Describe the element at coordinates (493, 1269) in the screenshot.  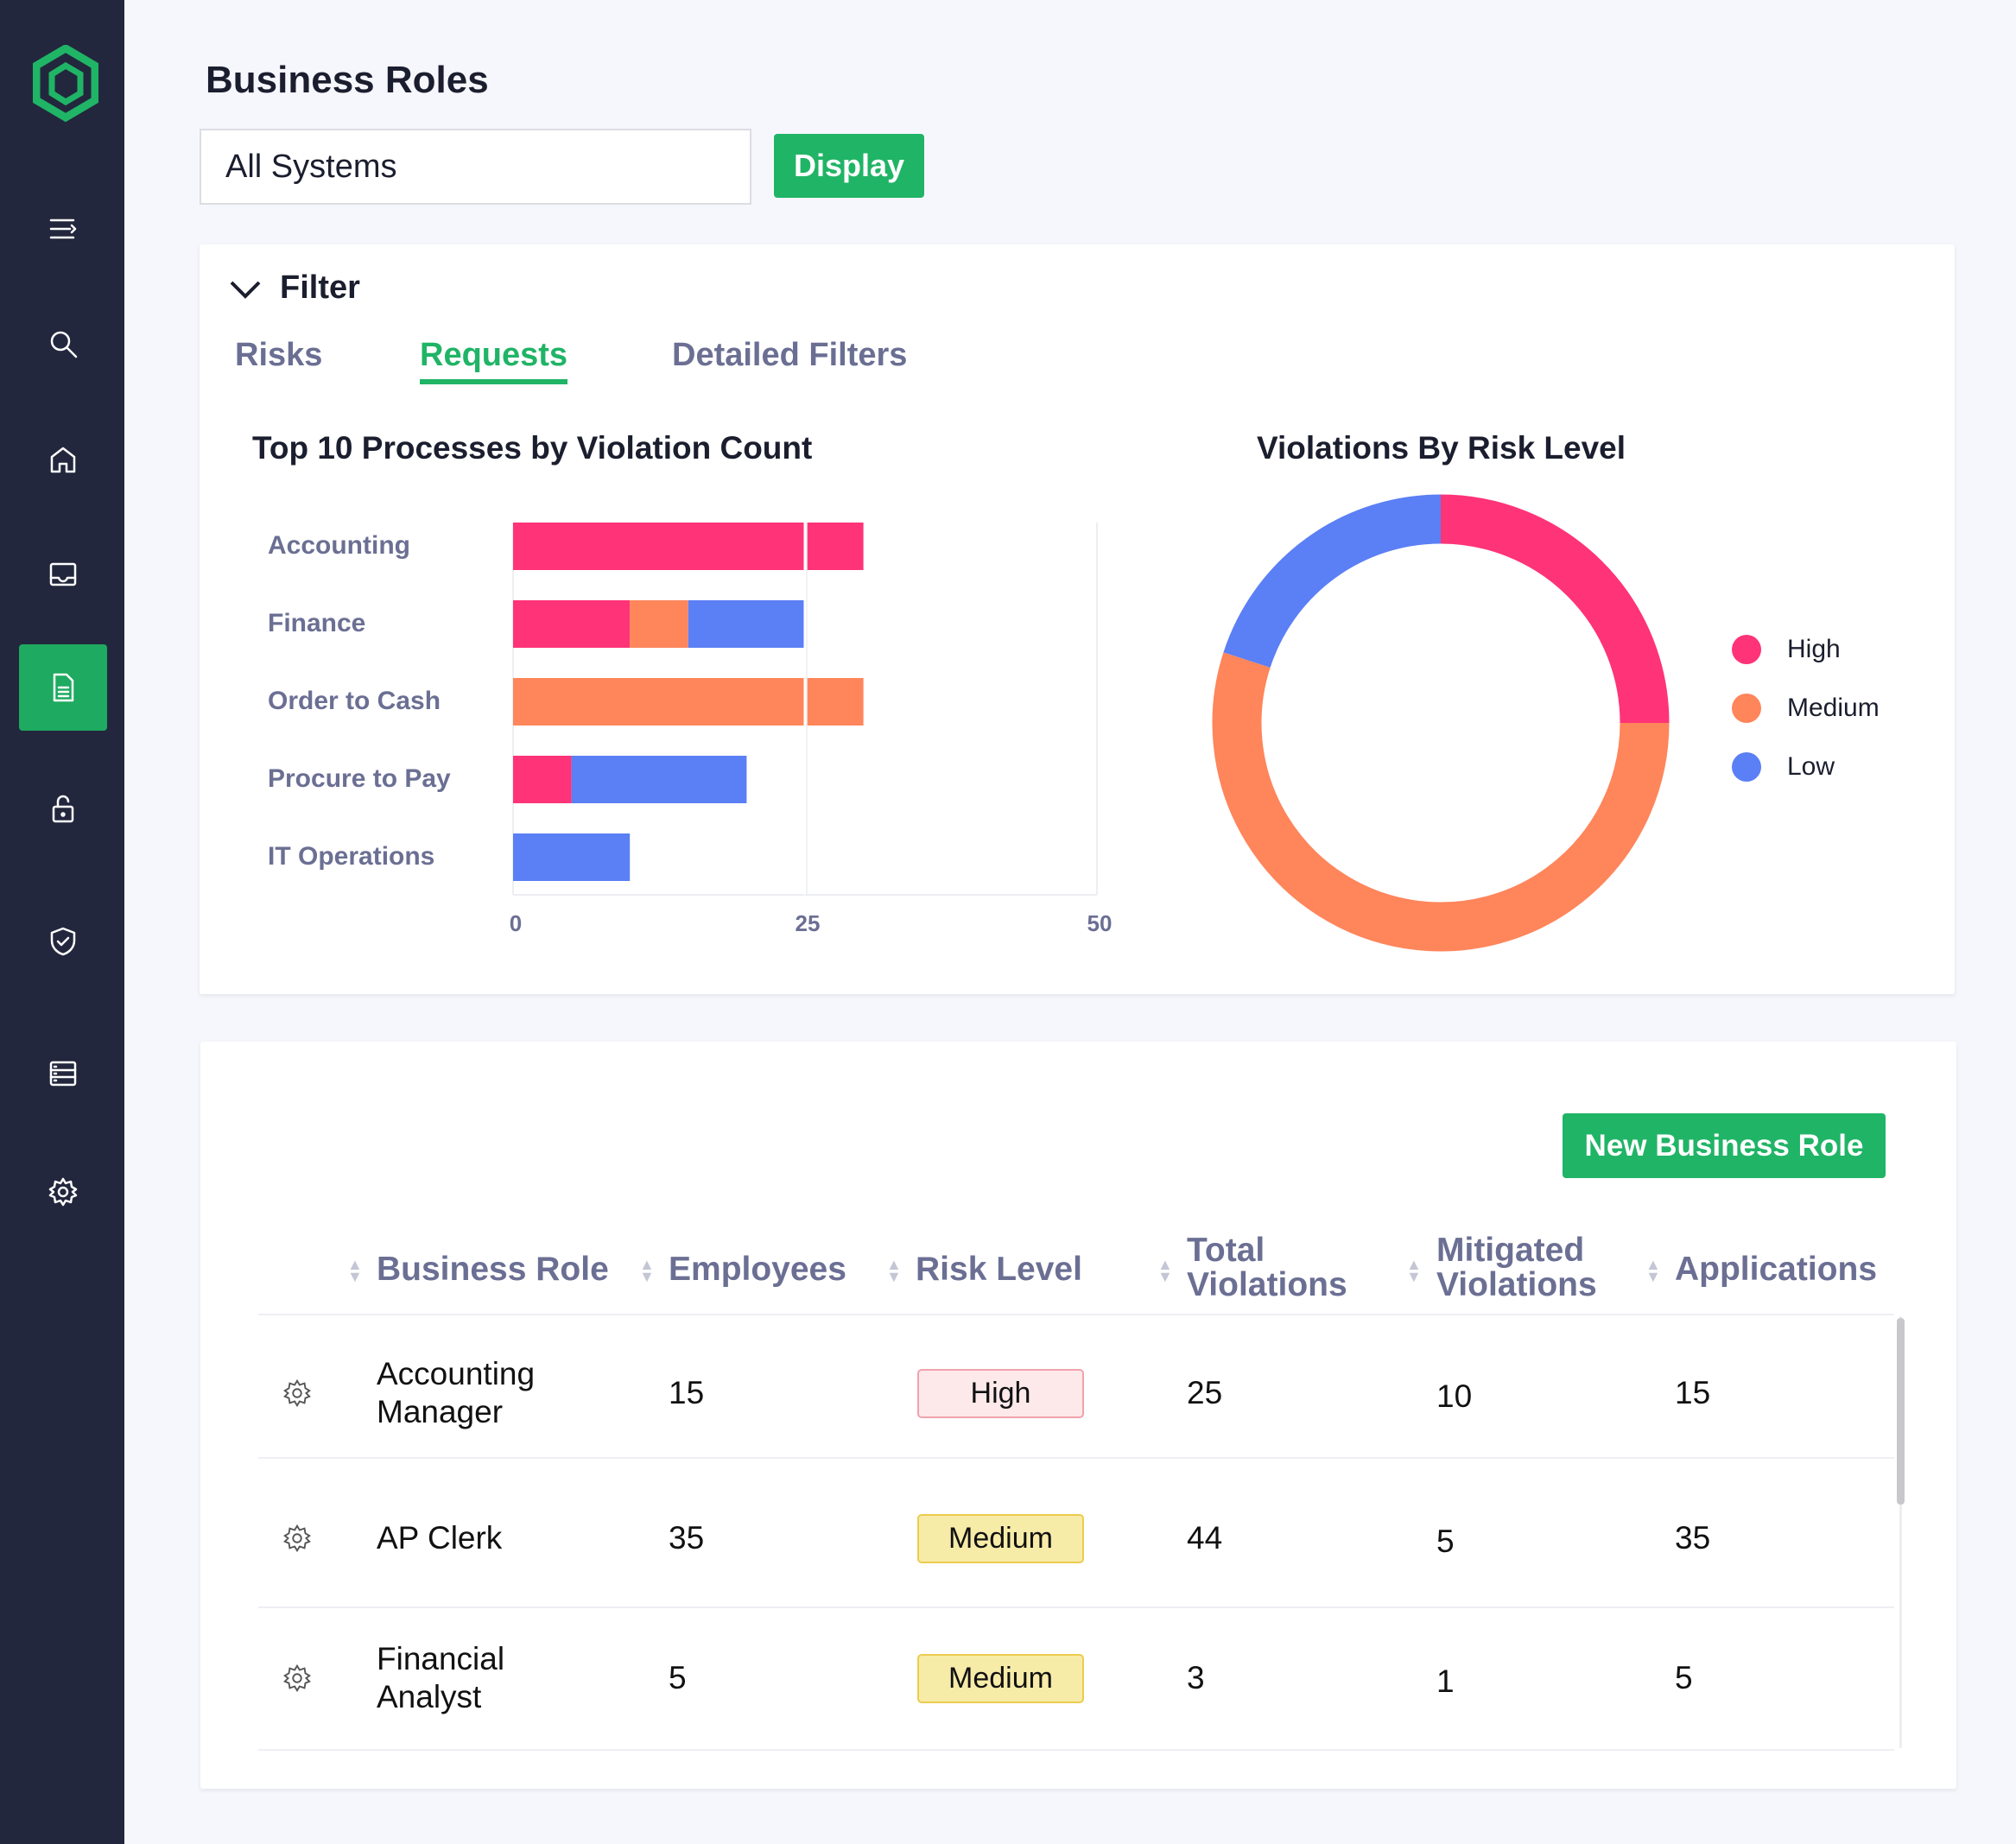
I see `column-header: Business Role` at that location.